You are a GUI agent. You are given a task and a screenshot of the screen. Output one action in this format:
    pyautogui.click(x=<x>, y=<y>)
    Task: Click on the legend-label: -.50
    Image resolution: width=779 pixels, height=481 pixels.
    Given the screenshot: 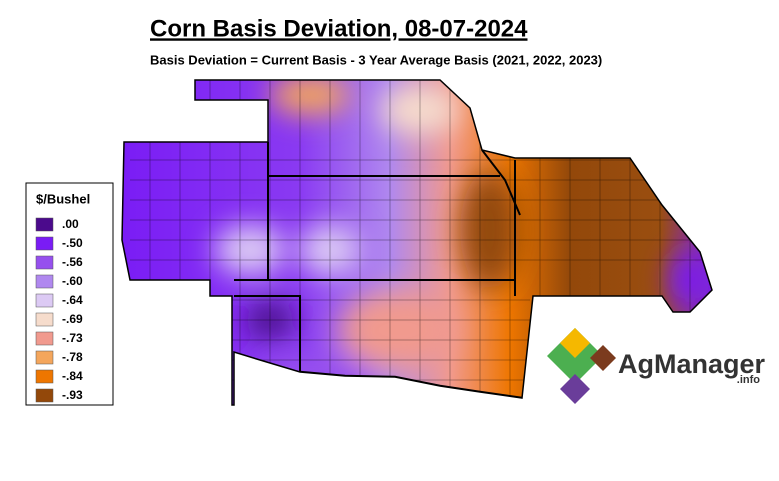 What is the action you would take?
    pyautogui.click(x=72, y=243)
    